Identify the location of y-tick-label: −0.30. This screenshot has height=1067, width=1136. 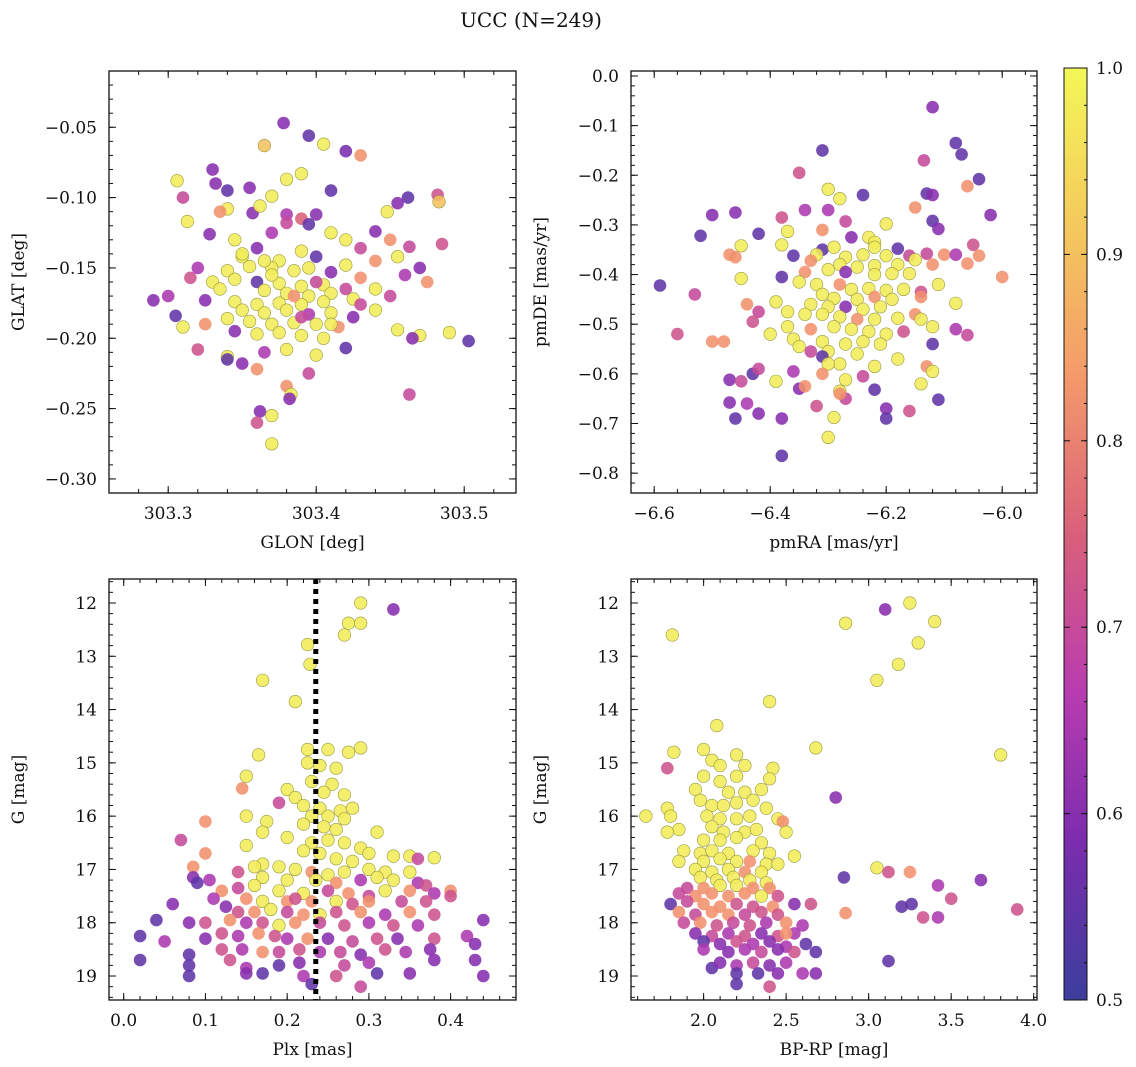
(71, 480).